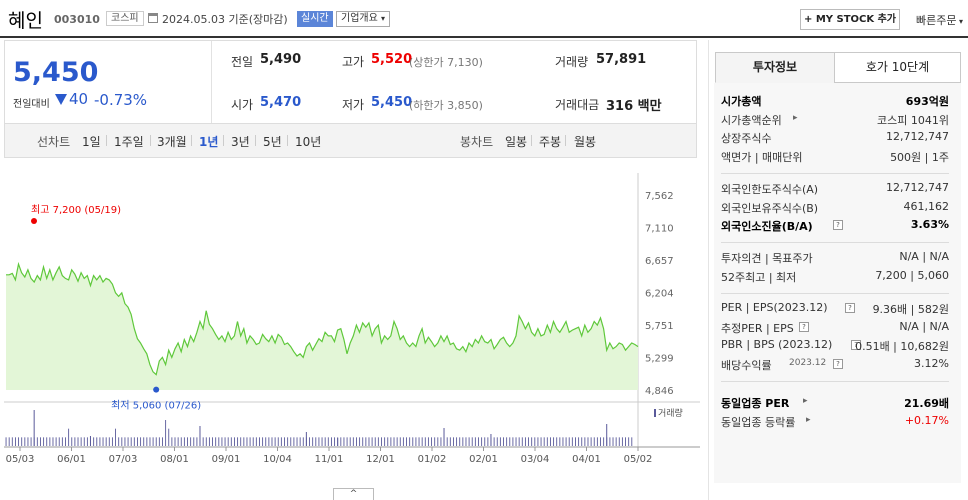 The width and height of the screenshot is (968, 500). Describe the element at coordinates (751, 120) in the screenshot. I see `market-cap-rank-label: 시가총액순위` at that location.